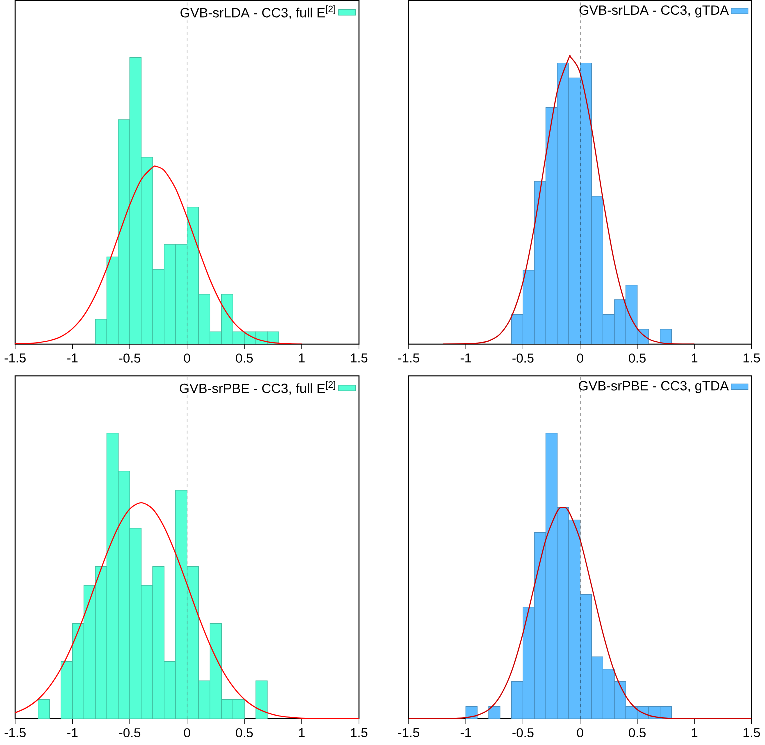 Image resolution: width=765 pixels, height=745 pixels. I want to click on legend-label: GVB-srLDA - CC3, full E$^{[2]}$, so click(258, 13).